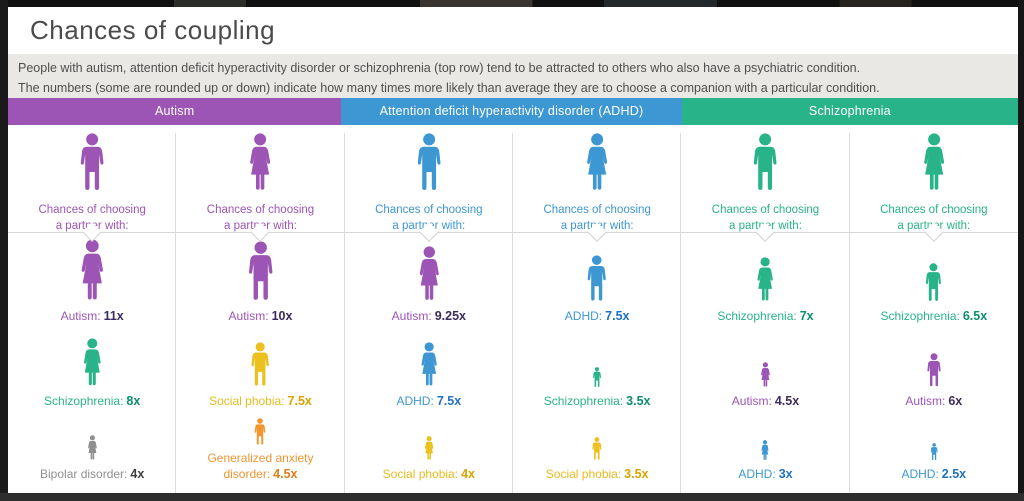 The height and width of the screenshot is (501, 1024). Describe the element at coordinates (260, 316) in the screenshot. I see `partner-label: Autism: 10x` at that location.